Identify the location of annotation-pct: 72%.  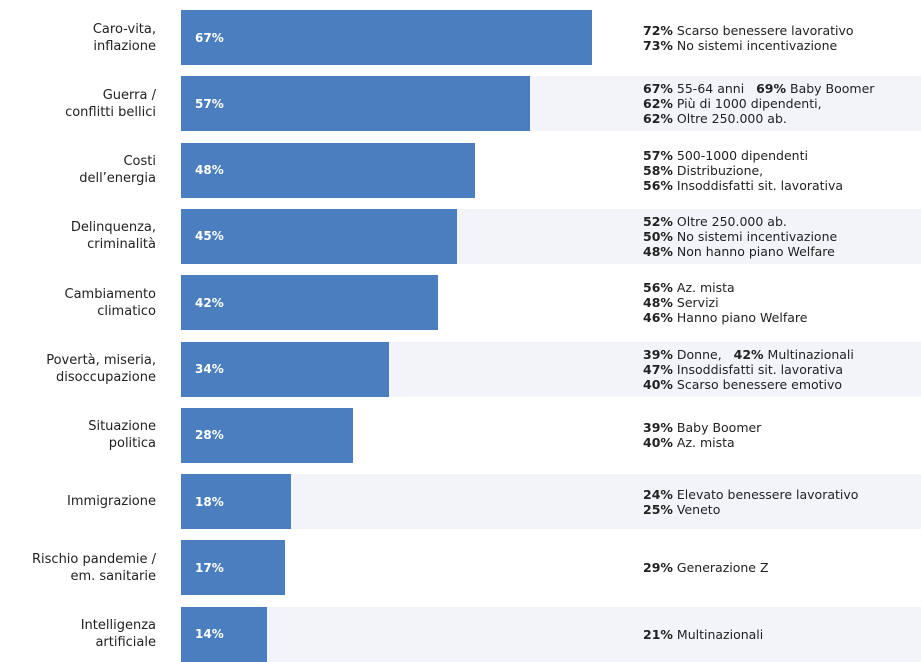
(658, 30).